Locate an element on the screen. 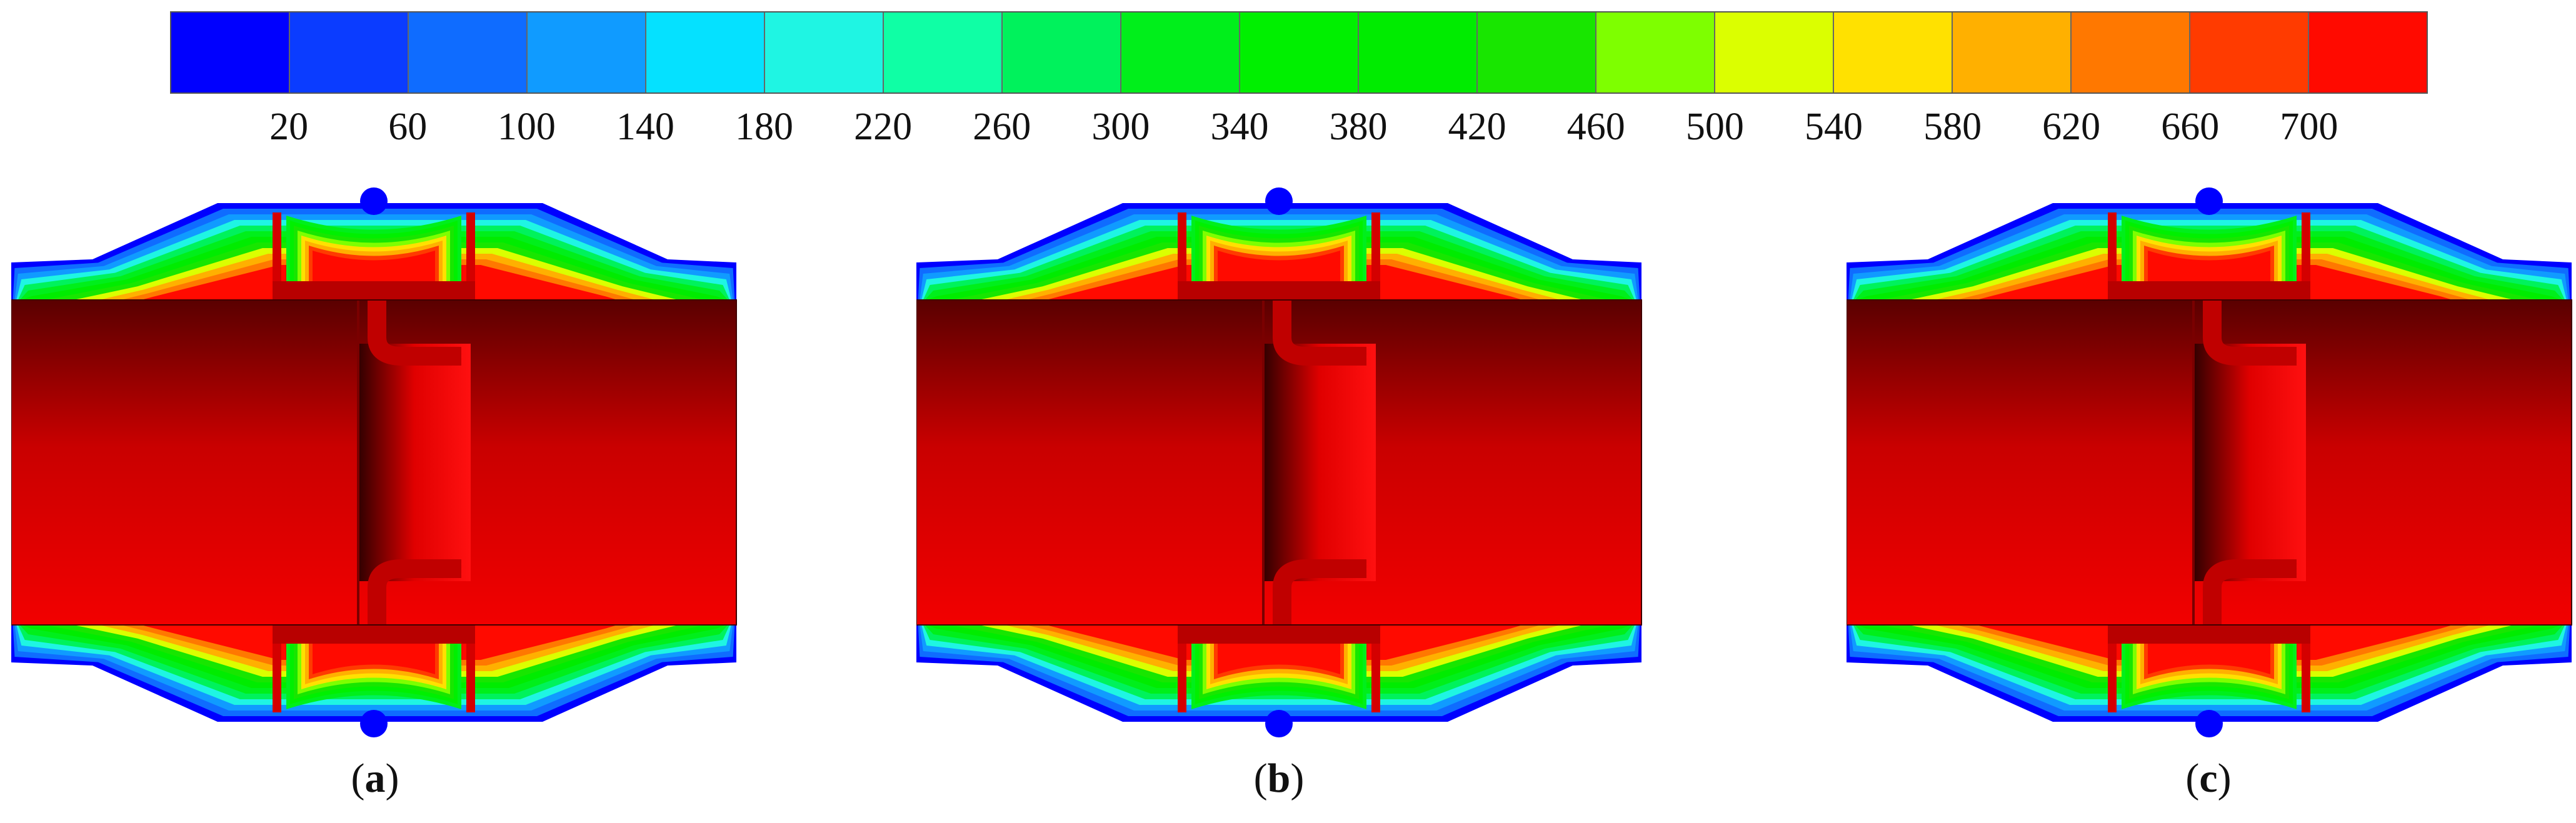 The width and height of the screenshot is (2576, 823). caption-a: (a) is located at coordinates (375, 778).